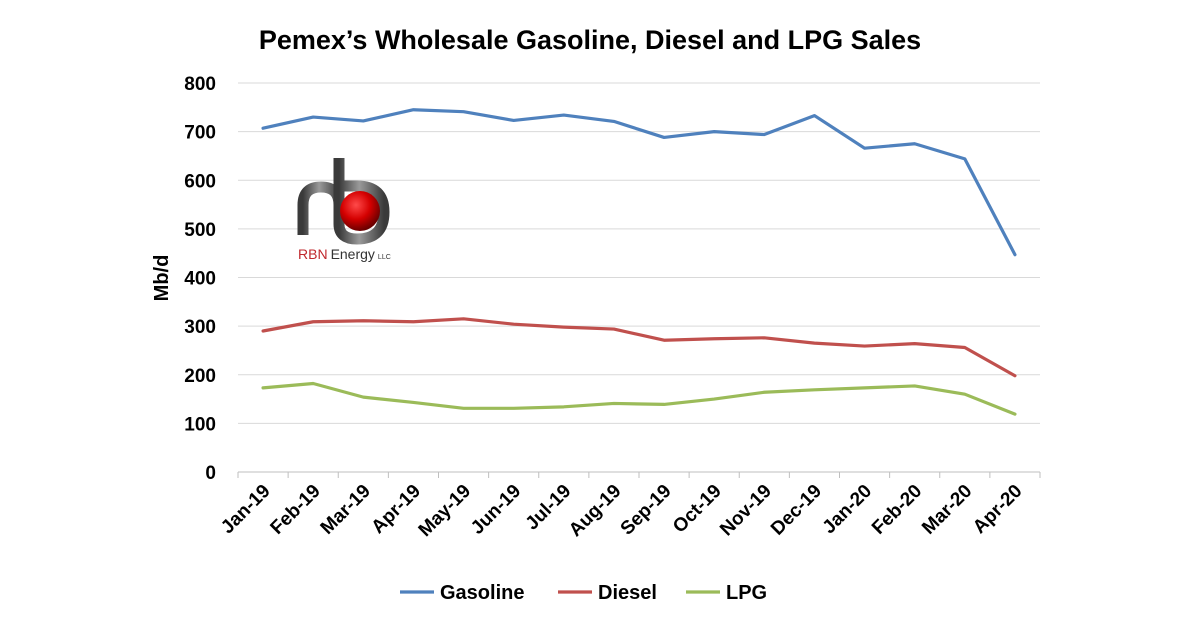 This screenshot has width=1200, height=630. I want to click on x-tick-label: Dec-19, so click(796, 510).